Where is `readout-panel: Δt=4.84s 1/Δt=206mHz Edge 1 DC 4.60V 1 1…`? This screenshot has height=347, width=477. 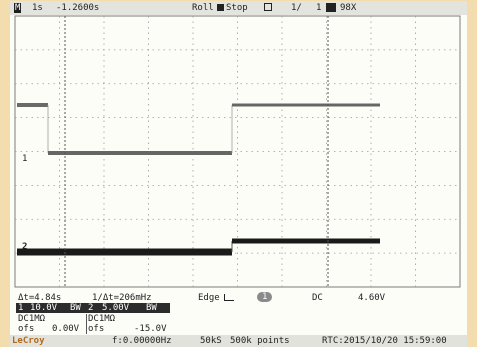 readout-panel: Δt=4.84s 1/Δt=206mHz Edge 1 DC 4.60V 1 1… is located at coordinates (238, 312).